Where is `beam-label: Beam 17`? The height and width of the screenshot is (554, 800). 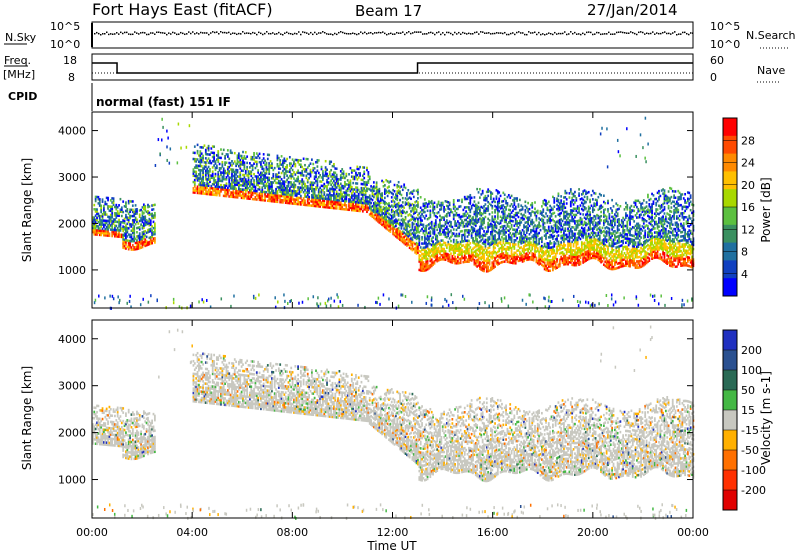
beam-label: Beam 17 is located at coordinates (388, 11).